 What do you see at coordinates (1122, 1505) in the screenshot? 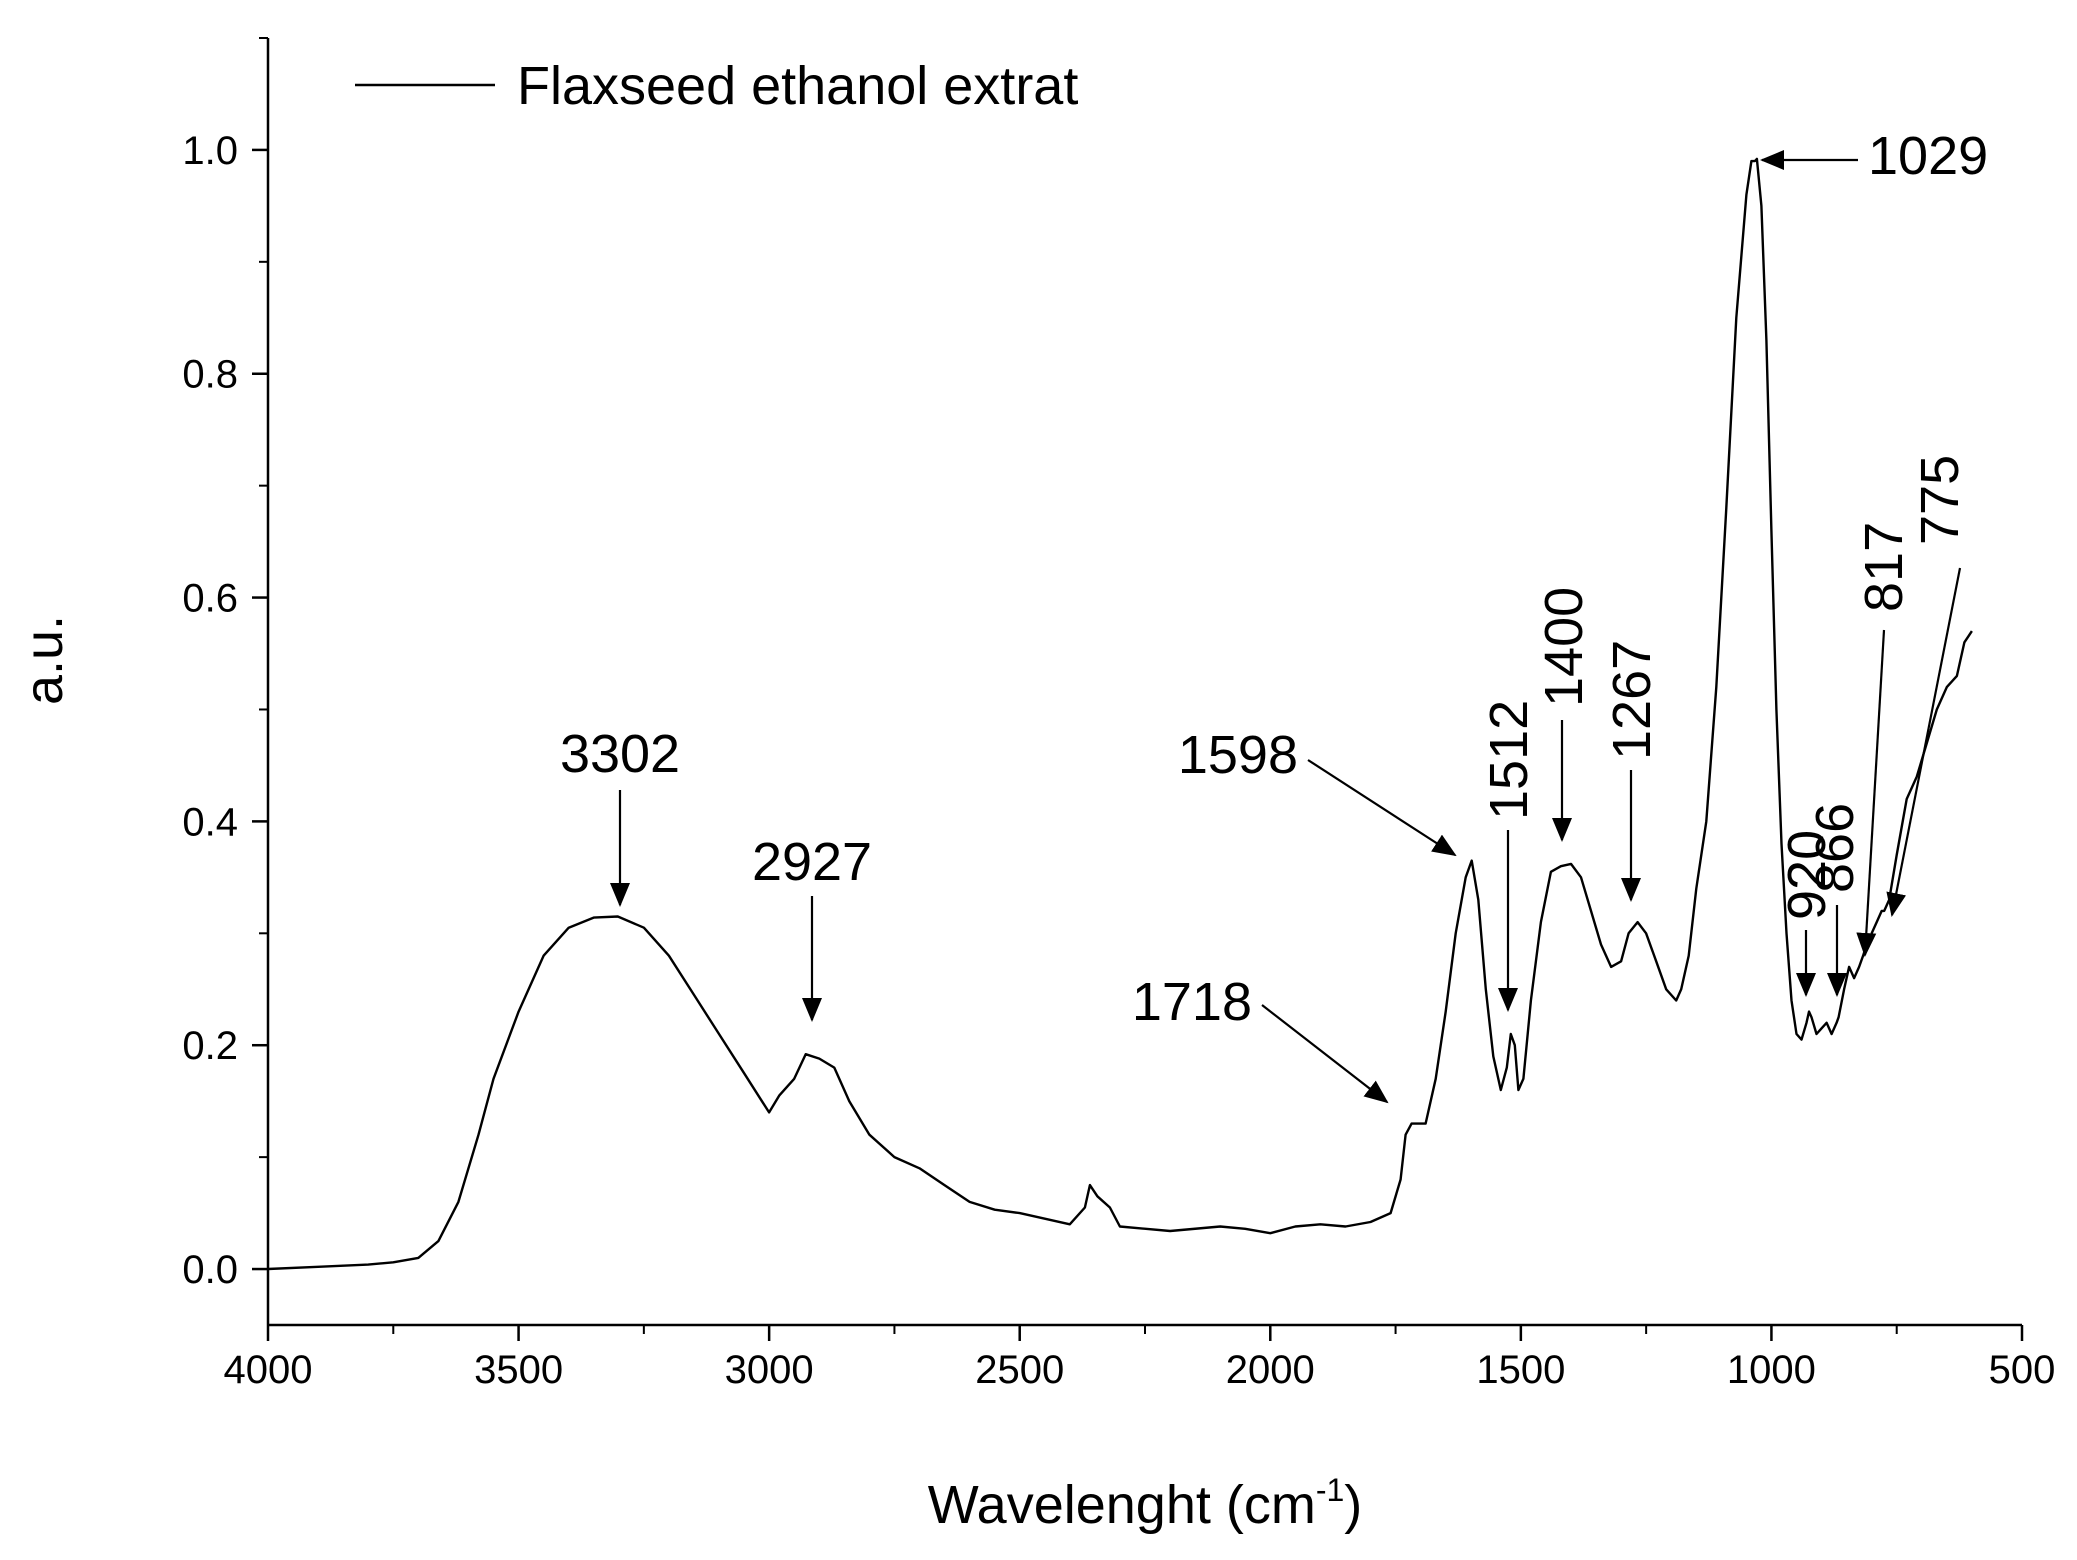
I see `x-axis-title-main: Wavelenght (cm` at bounding box center [1122, 1505].